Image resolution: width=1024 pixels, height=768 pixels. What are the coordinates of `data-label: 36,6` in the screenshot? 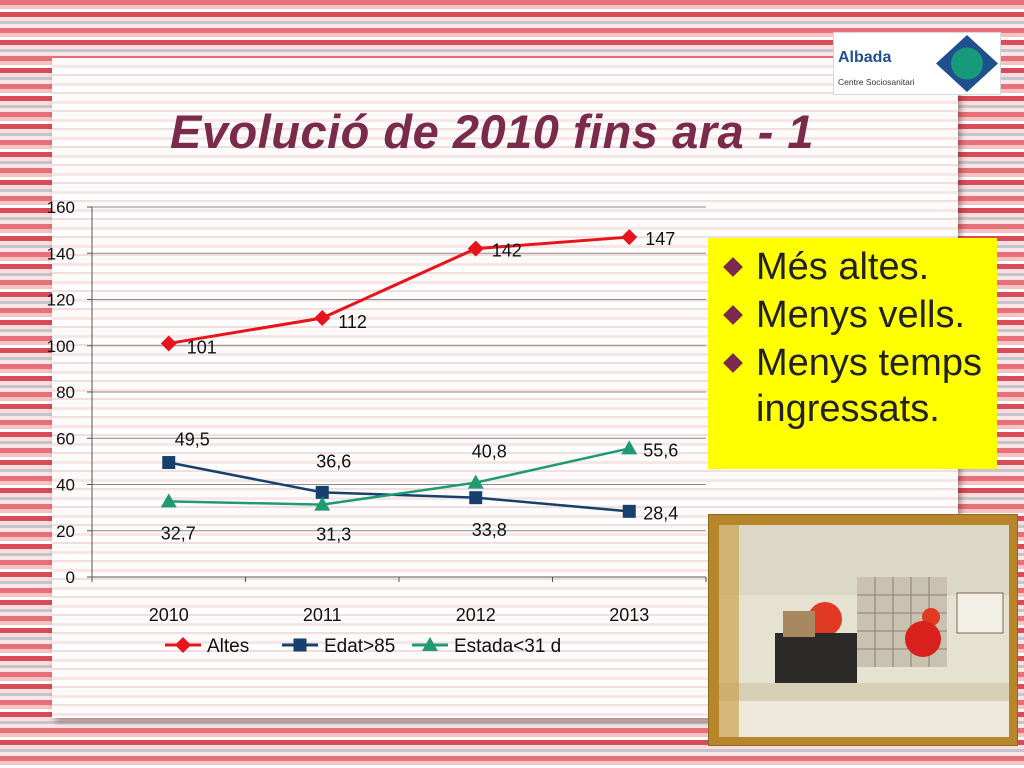 It's located at (333, 461).